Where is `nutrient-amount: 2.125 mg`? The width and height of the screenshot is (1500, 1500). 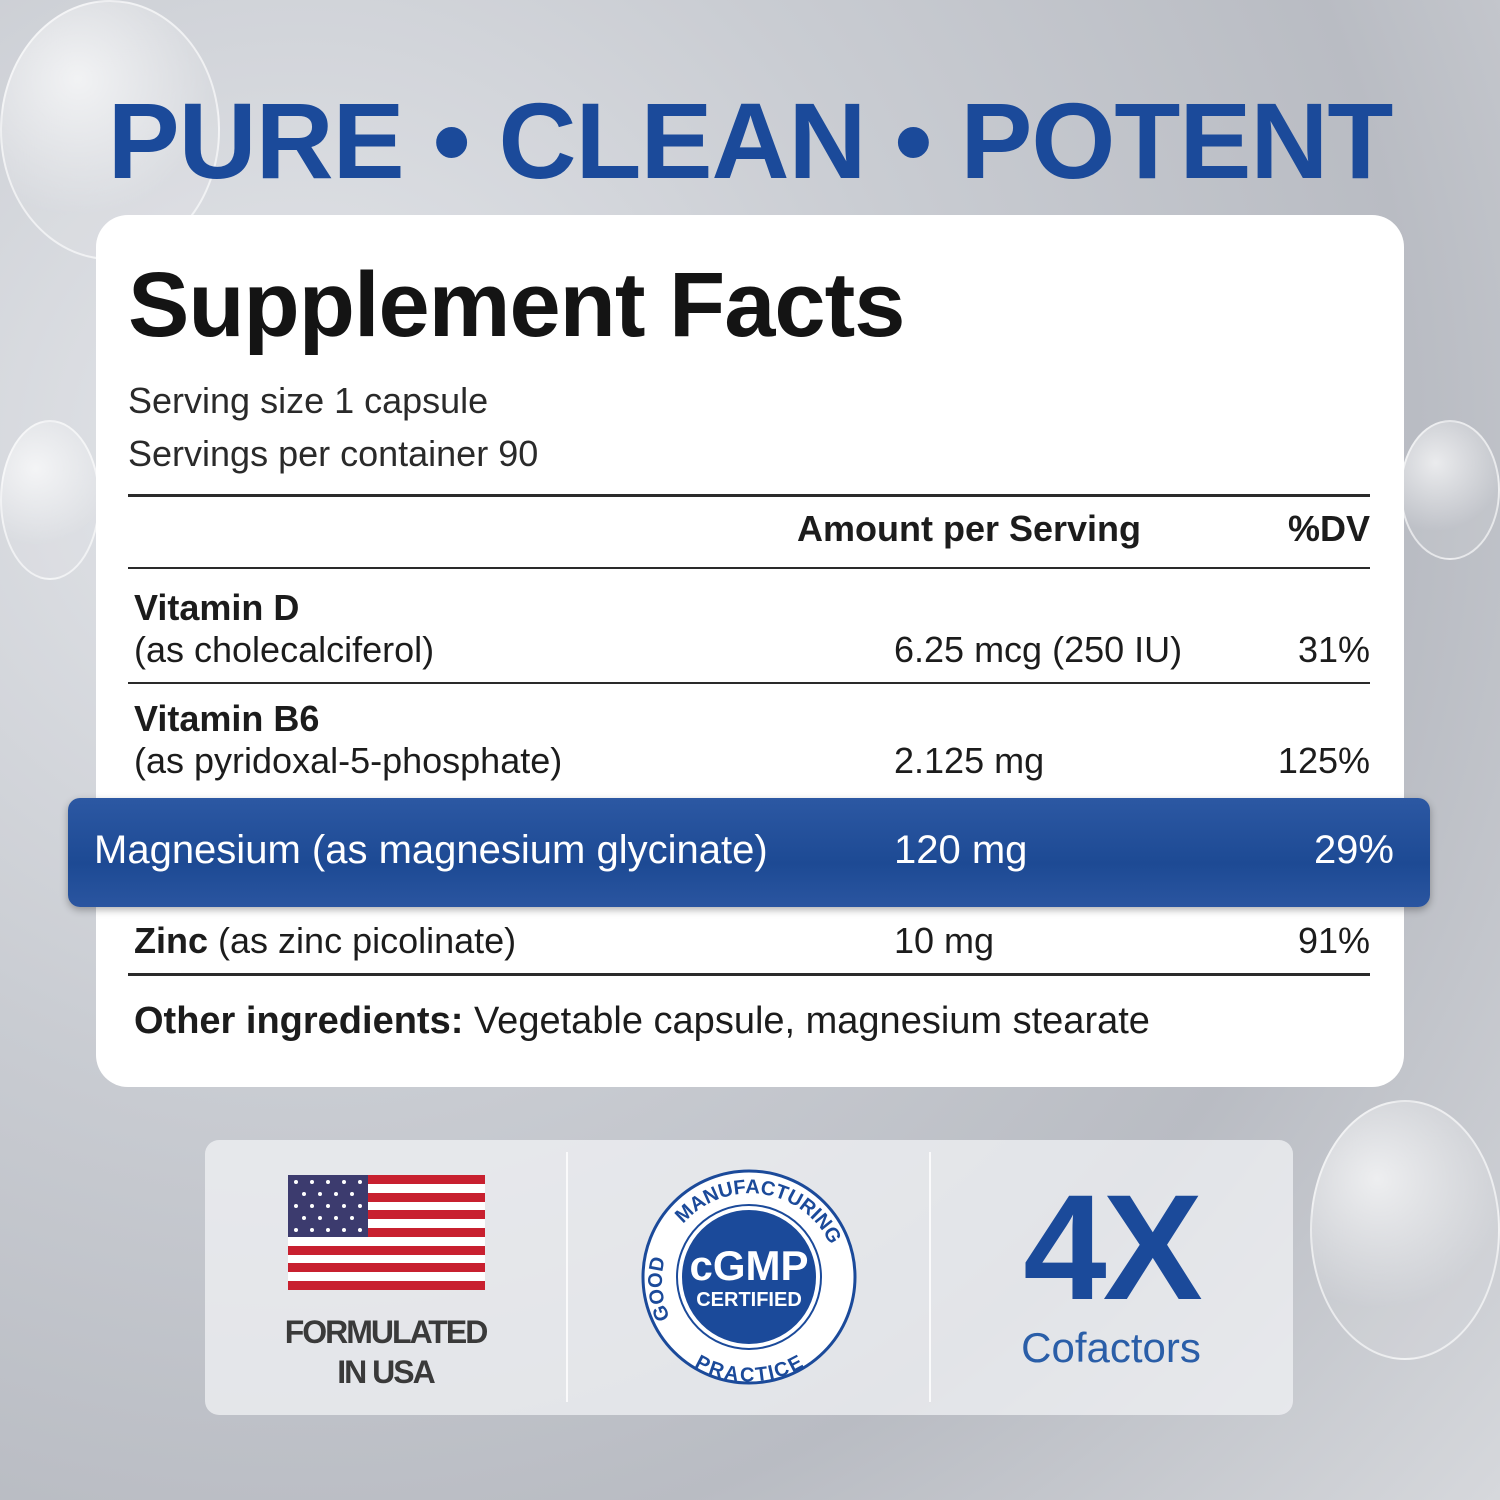
nutrient-amount: 2.125 mg is located at coordinates (969, 760).